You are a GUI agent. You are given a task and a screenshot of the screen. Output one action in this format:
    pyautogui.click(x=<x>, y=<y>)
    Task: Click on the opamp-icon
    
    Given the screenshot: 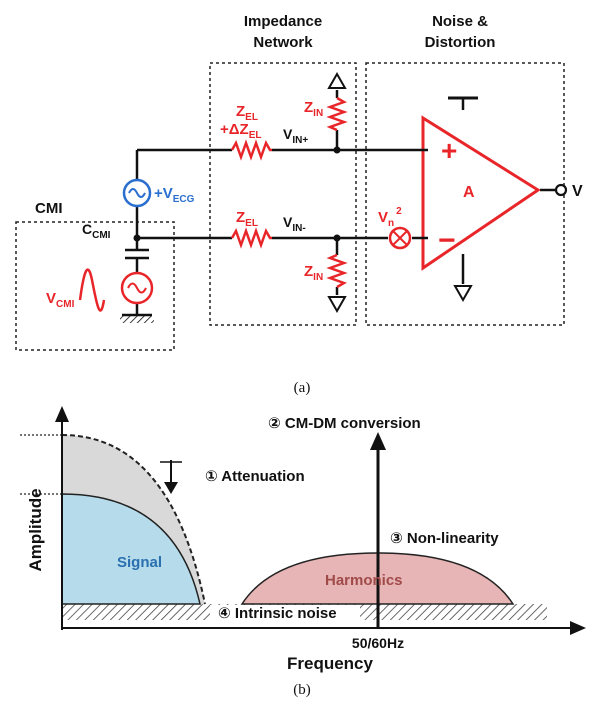 What is the action you would take?
    pyautogui.click(x=480, y=193)
    